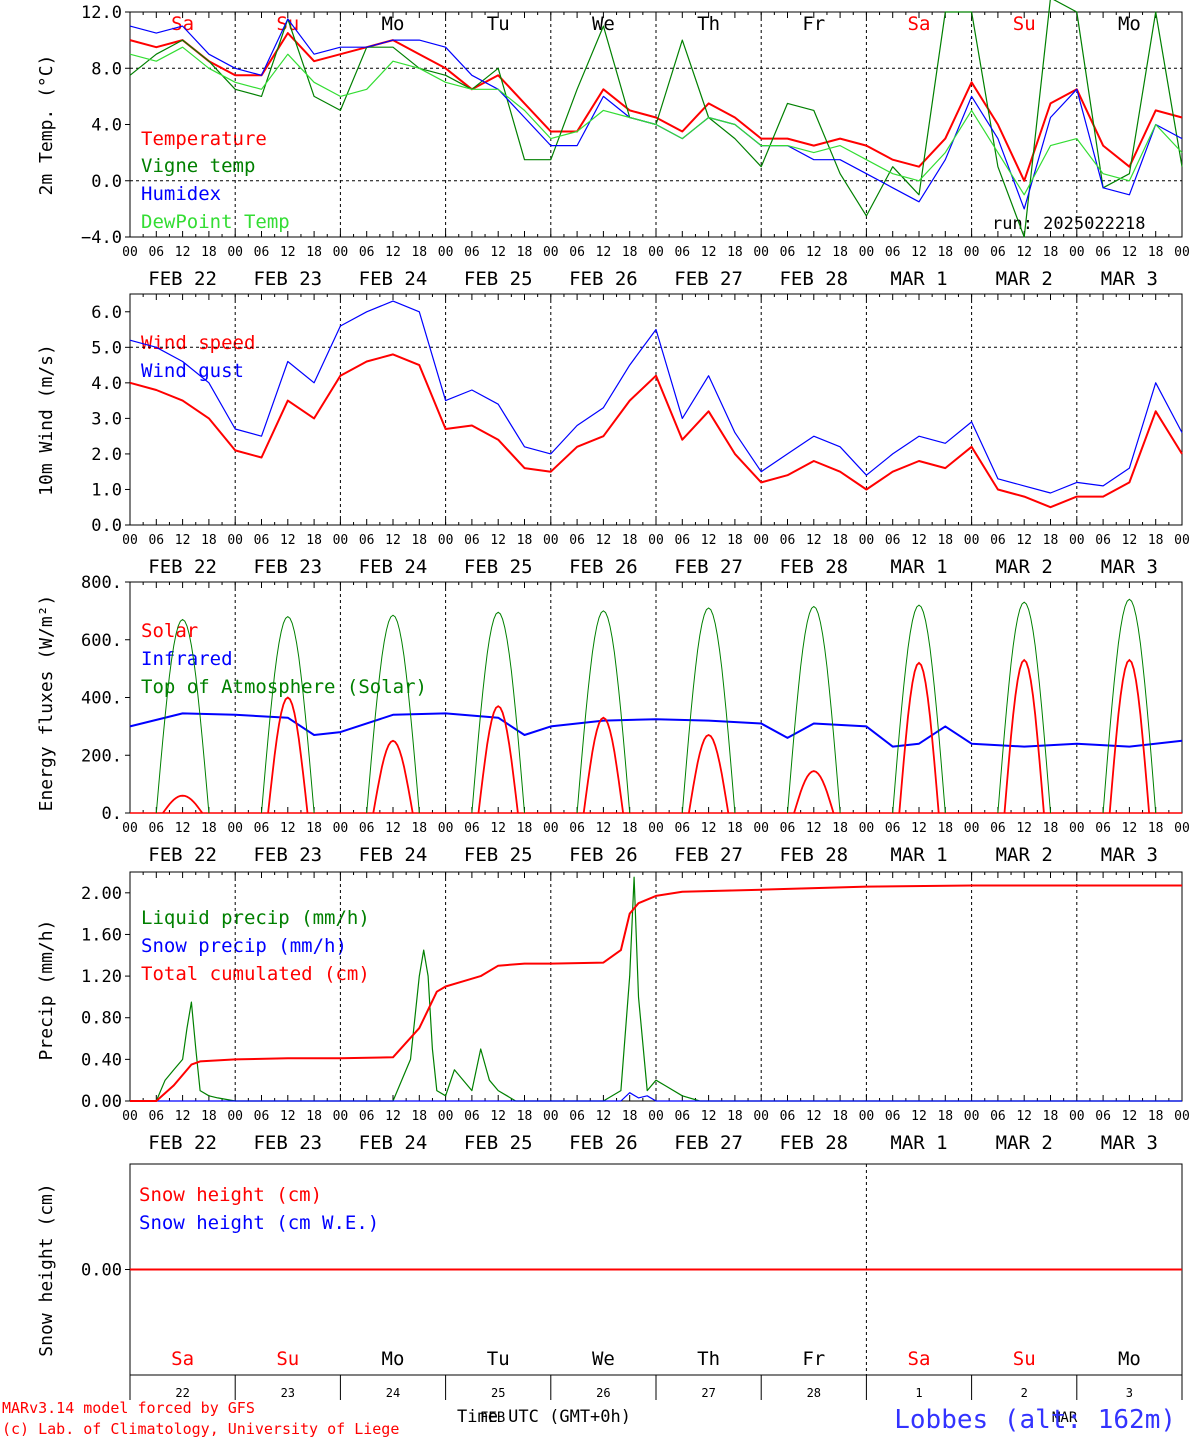 The image size is (1194, 1440). Describe the element at coordinates (128, 1408) in the screenshot. I see `footer-model: MARv3.14 model forced by GFS` at that location.